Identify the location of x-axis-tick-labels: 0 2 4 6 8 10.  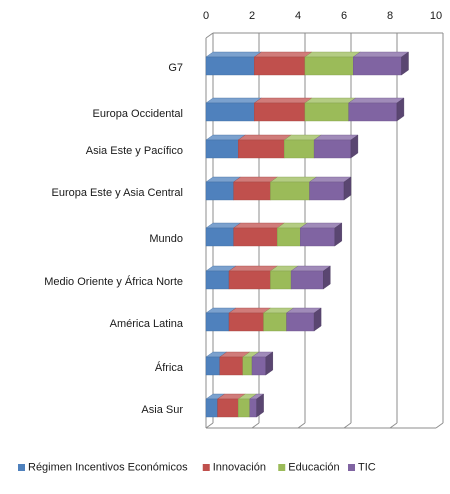
(322, 16).